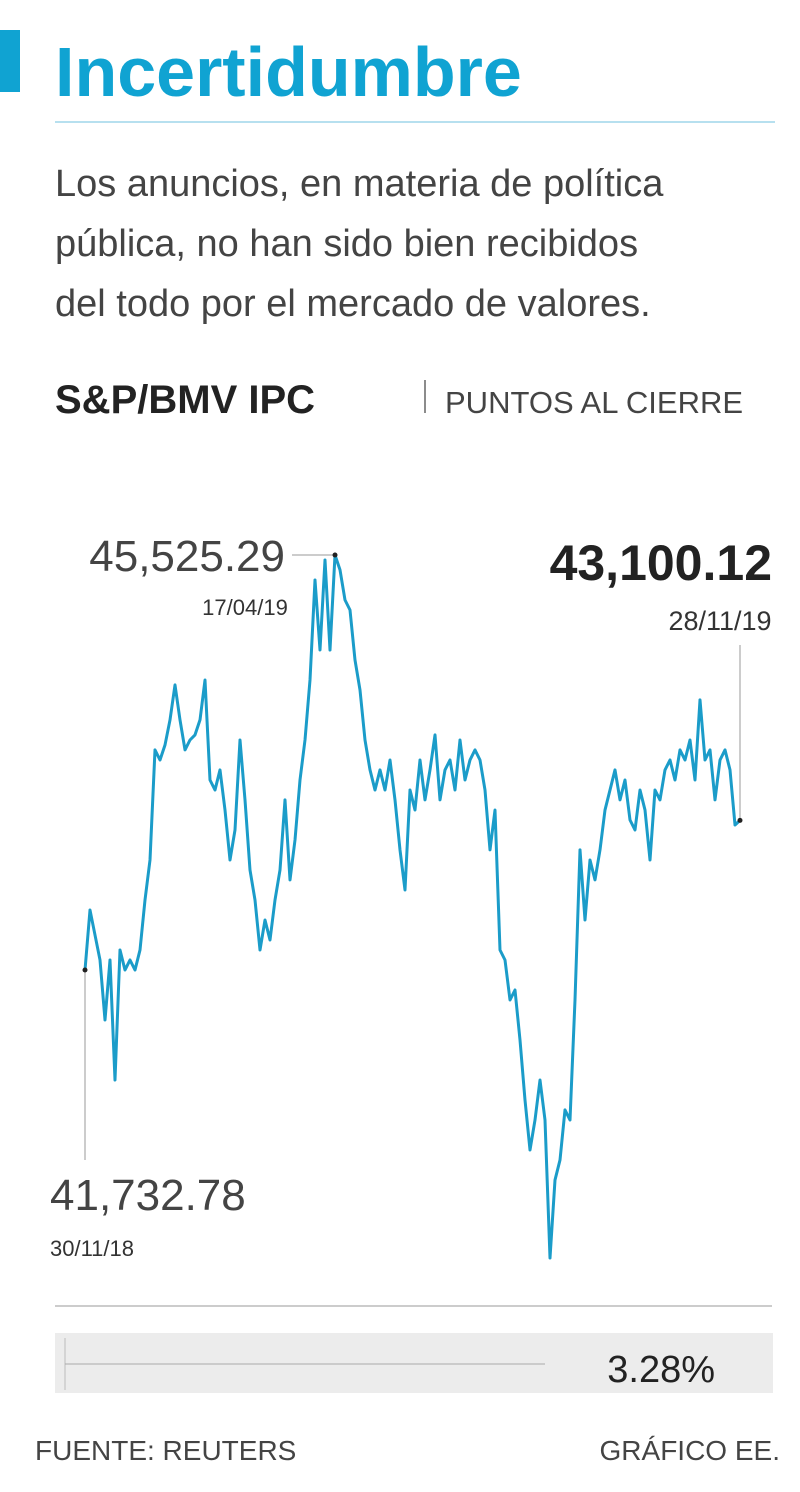 The image size is (800, 1492). Describe the element at coordinates (92, 1248) in the screenshot. I see `annotation-date: 30/11/18` at that location.